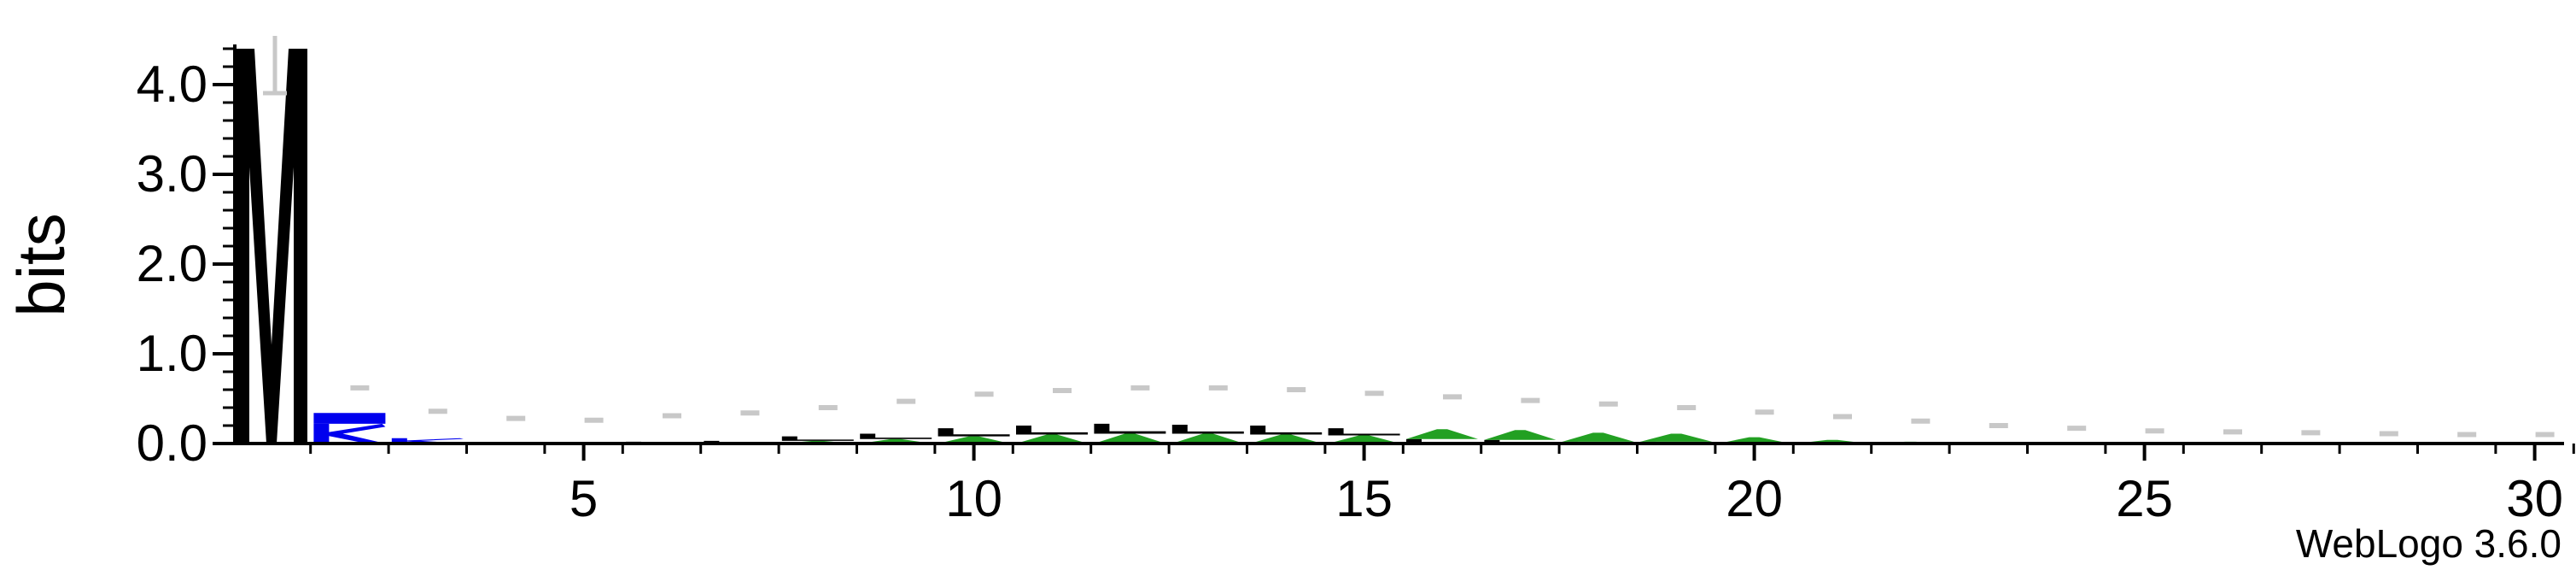 This screenshot has width=2576, height=570. I want to click on y-axis-label: bits, so click(41, 264).